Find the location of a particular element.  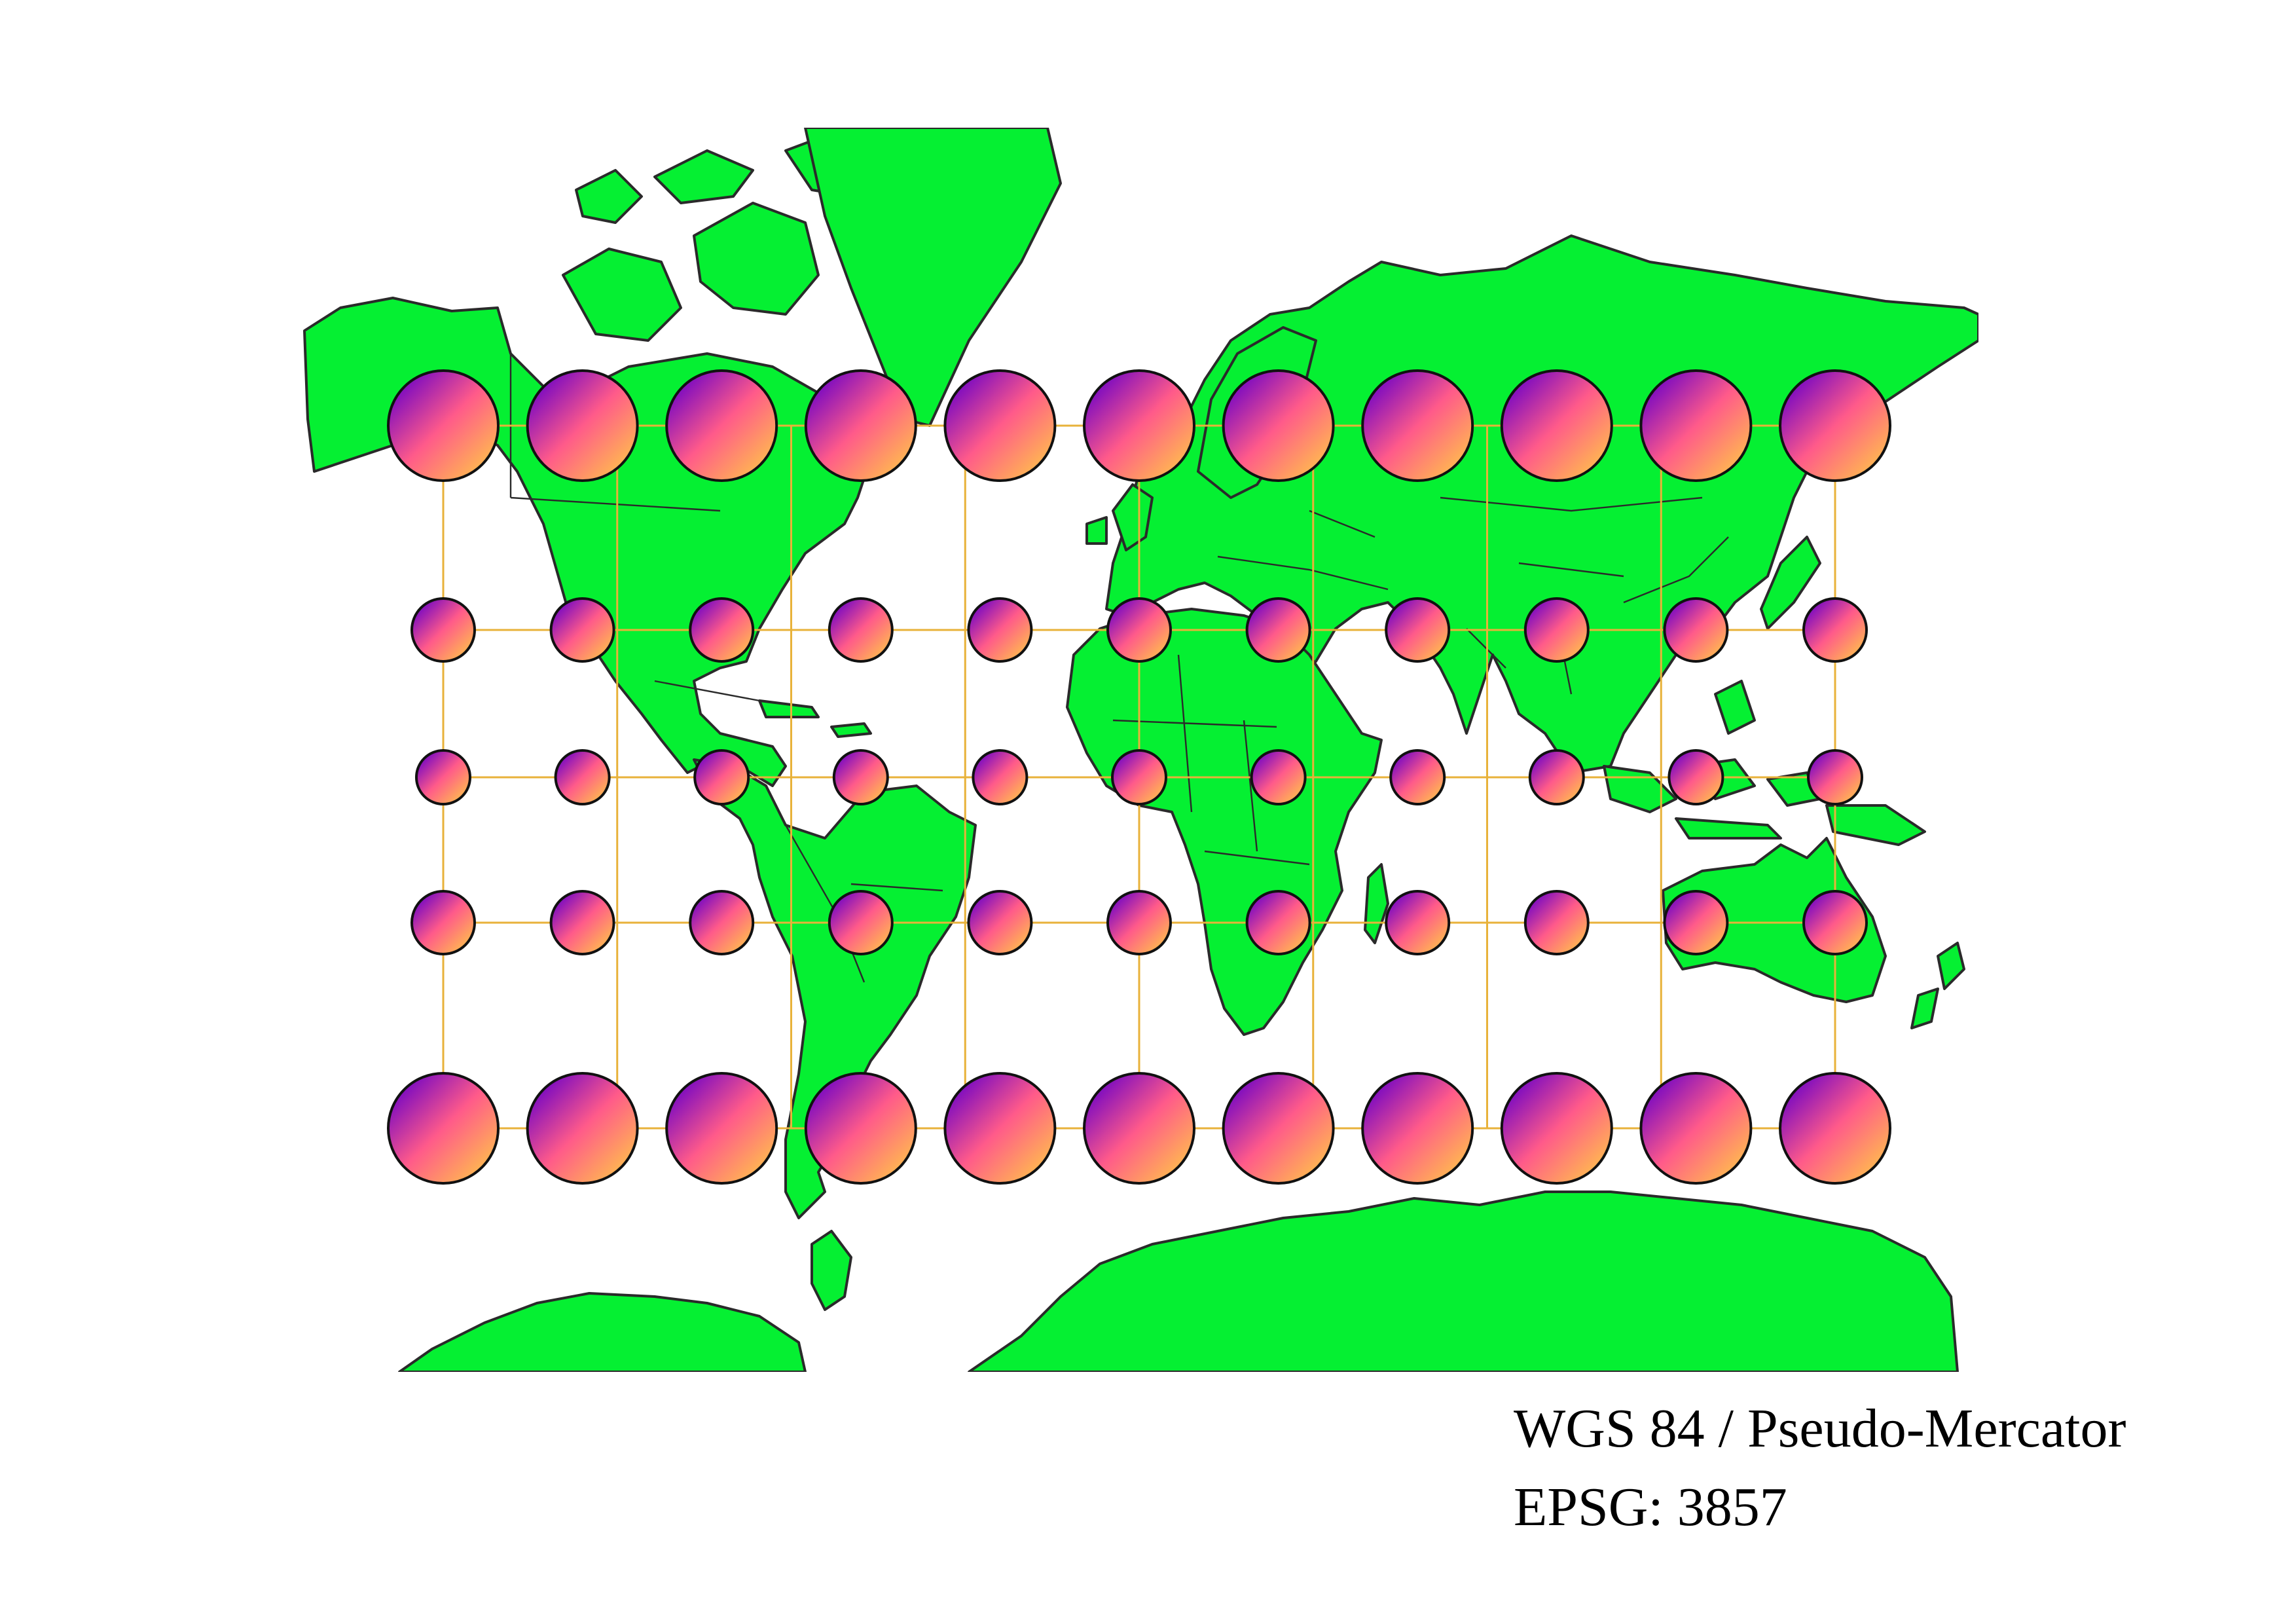

maritime-southeast-asia is located at coordinates (1712, 760).